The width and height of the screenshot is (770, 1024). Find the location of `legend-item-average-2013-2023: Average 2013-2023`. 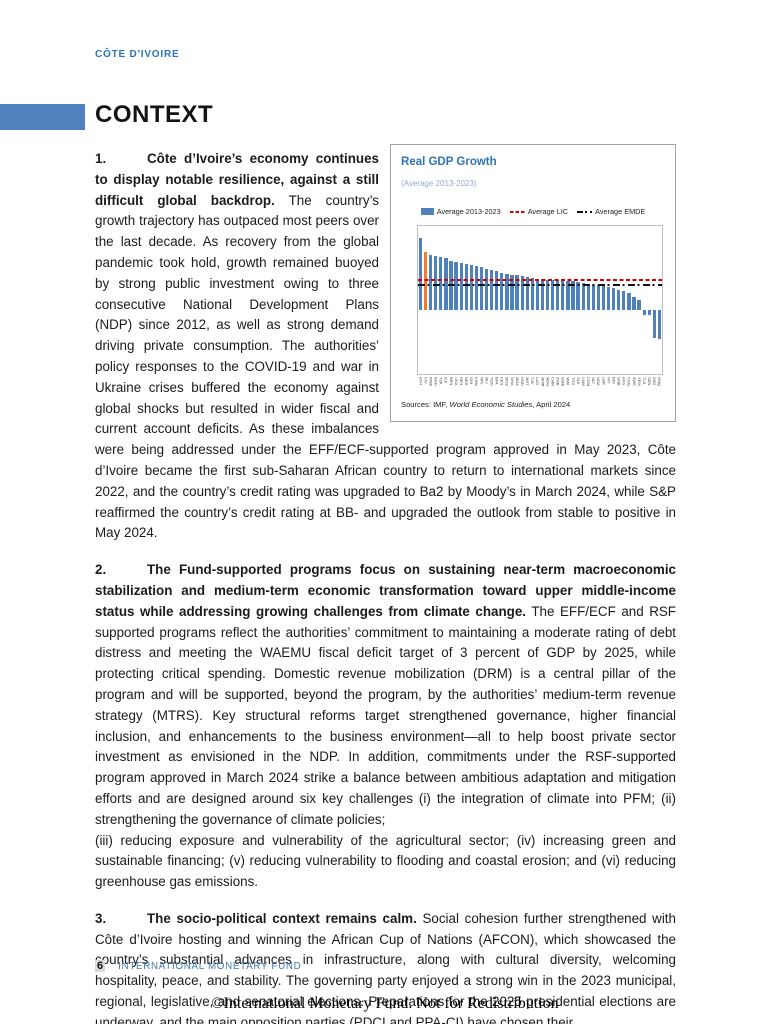

legend-item-average-2013-2023: Average 2013-2023 is located at coordinates (460, 212).